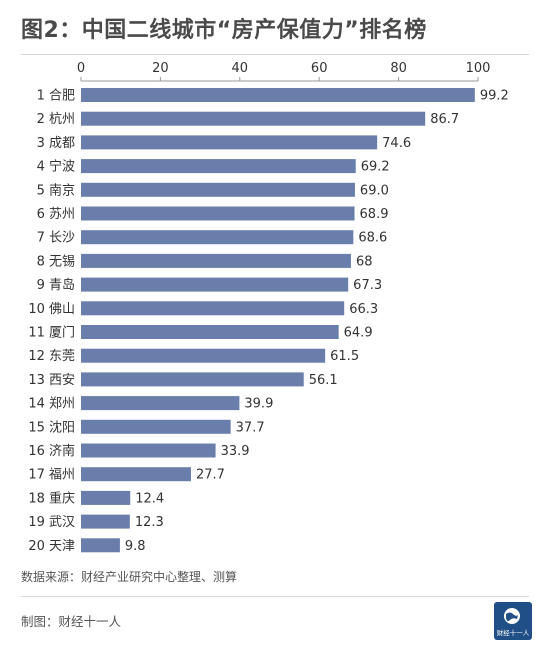 The width and height of the screenshot is (550, 650). I want to click on value-label: 68.6, so click(372, 238).